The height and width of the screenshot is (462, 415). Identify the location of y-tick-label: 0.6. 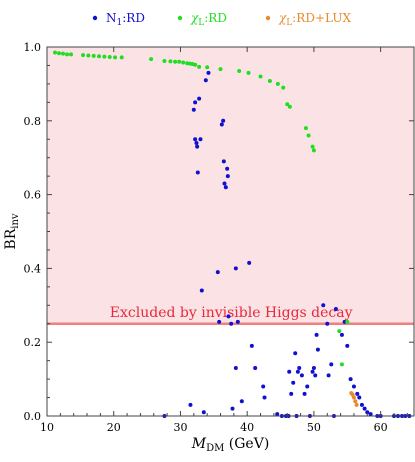
(33, 195).